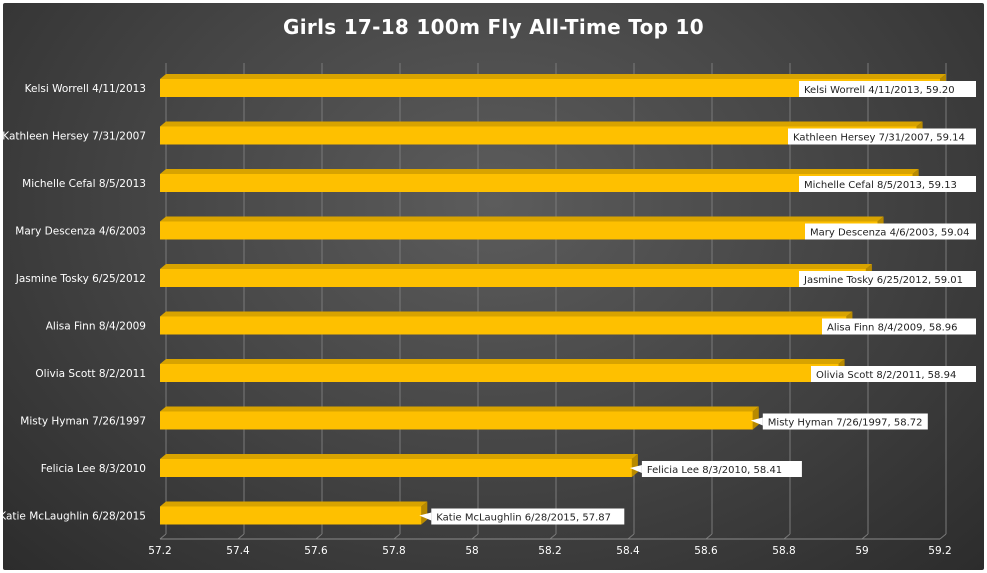 The image size is (987, 573). I want to click on data-label: Katie McLaughlin 6/28/2015, 57.87, so click(522, 516).